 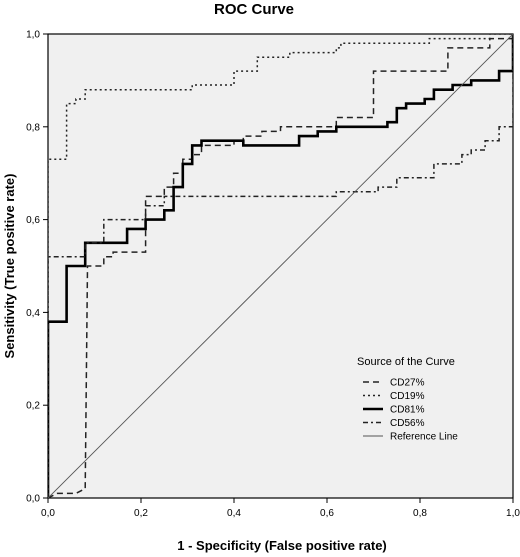 I want to click on y-tick-label: 0,2, so click(x=33, y=406).